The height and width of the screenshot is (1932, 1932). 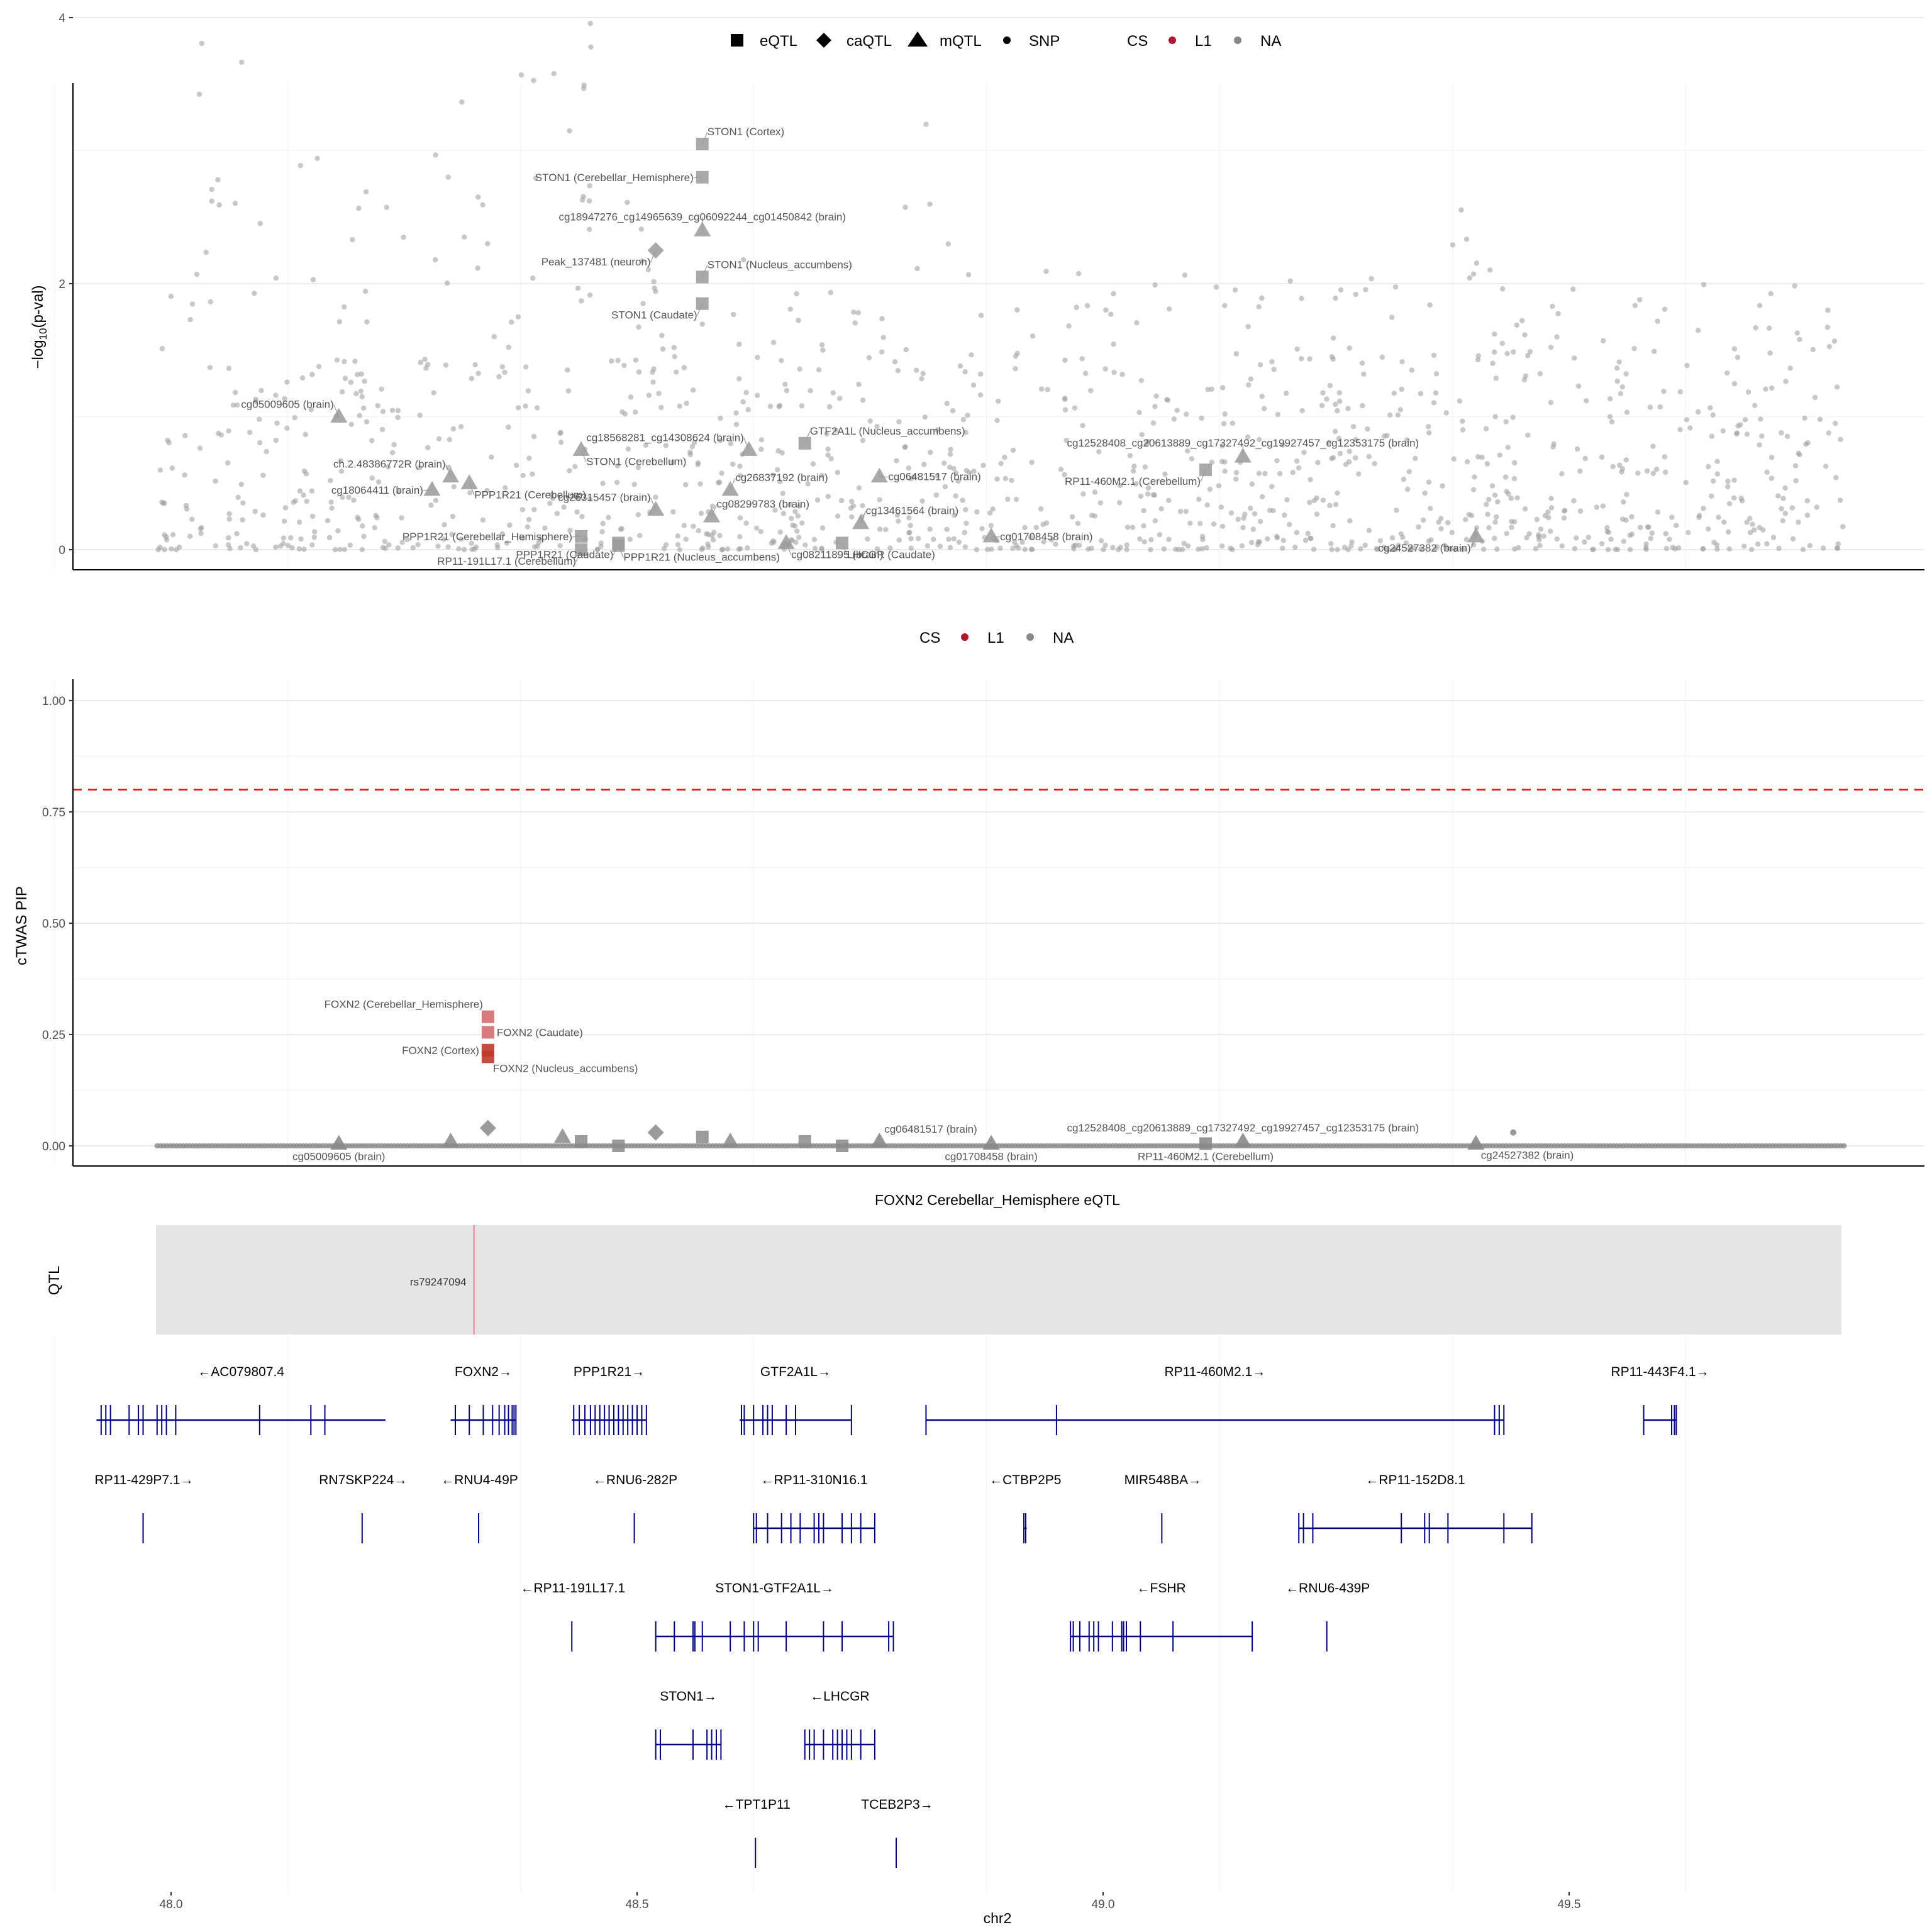 What do you see at coordinates (991, 535) in the screenshot?
I see `qtl-point-triangle` at bounding box center [991, 535].